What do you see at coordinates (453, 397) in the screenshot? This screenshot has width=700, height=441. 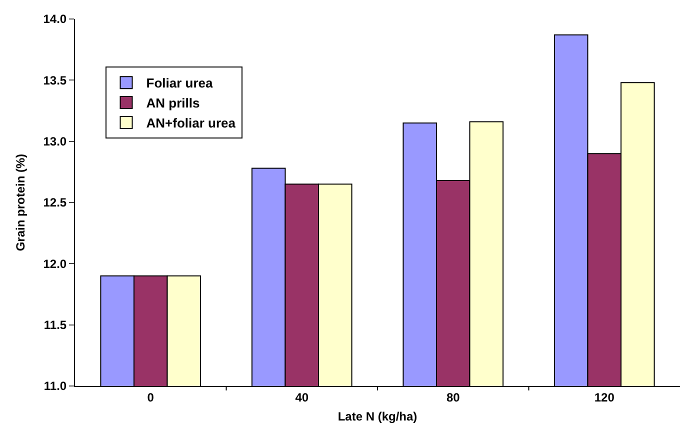 I see `x-tick-label: 80` at bounding box center [453, 397].